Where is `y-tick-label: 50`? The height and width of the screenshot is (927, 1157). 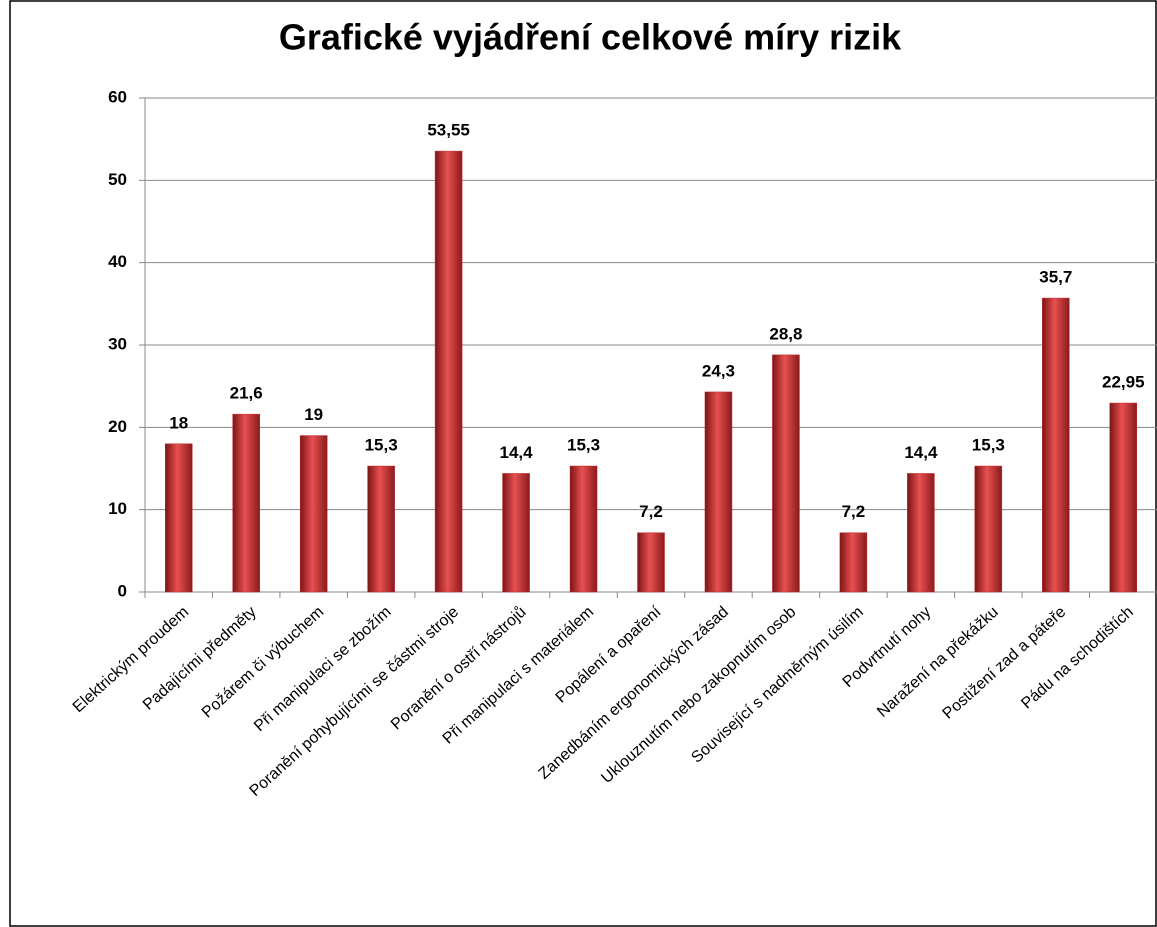
y-tick-label: 50 is located at coordinates (117, 179).